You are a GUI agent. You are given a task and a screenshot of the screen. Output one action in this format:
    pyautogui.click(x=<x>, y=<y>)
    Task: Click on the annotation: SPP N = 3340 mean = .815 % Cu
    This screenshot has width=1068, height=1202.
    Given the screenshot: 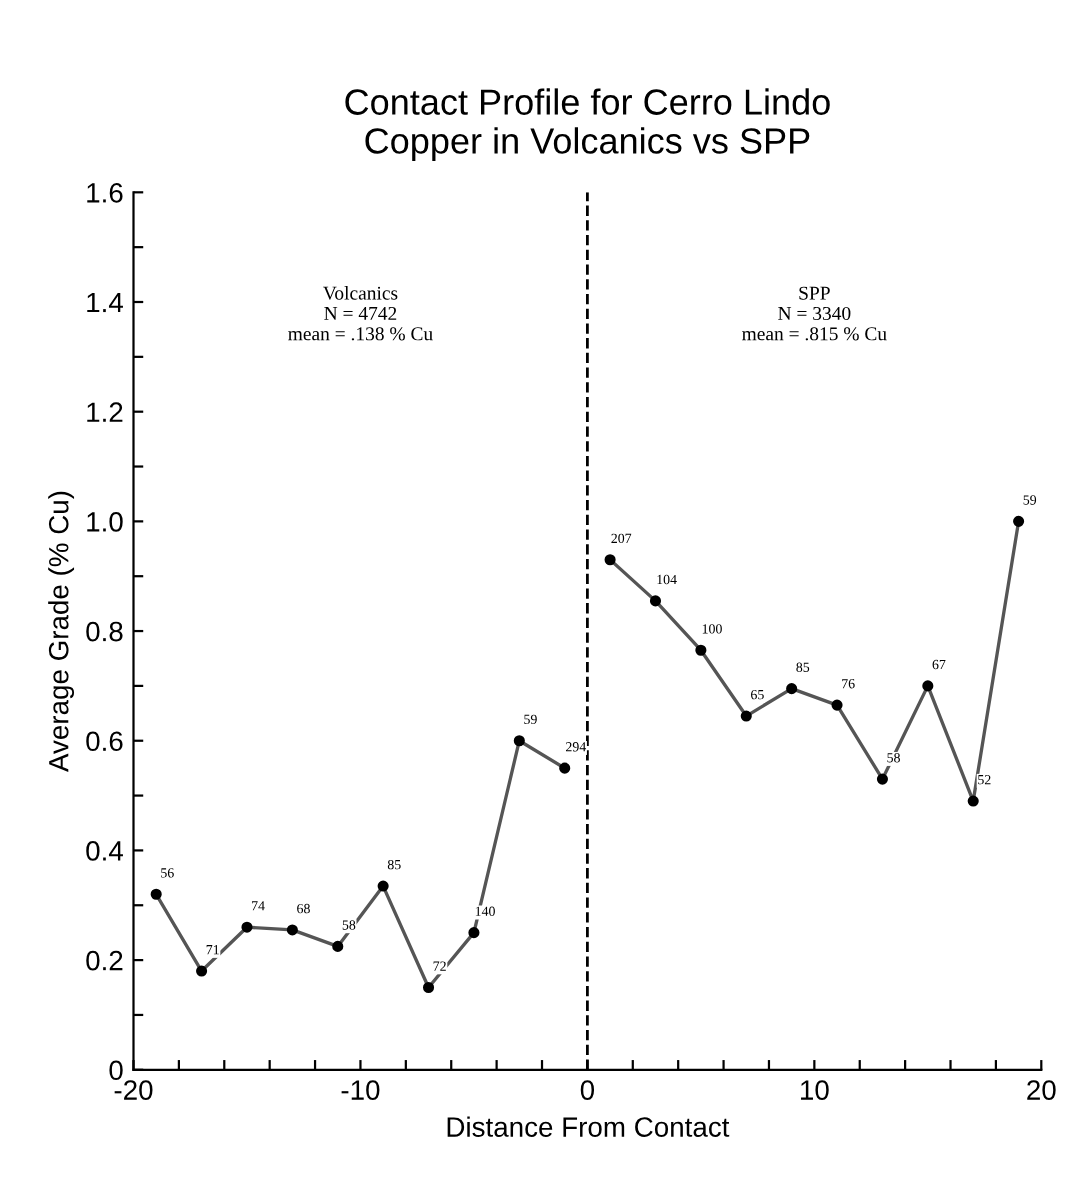 What is the action you would take?
    pyautogui.click(x=814, y=313)
    